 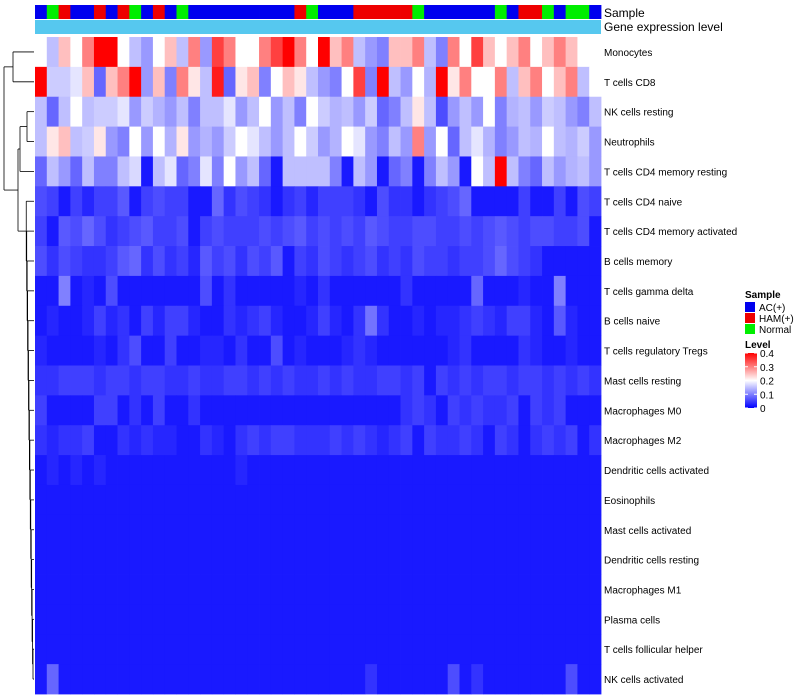 What do you see at coordinates (763, 295) in the screenshot?
I see `legend-sample-title: Sample` at bounding box center [763, 295].